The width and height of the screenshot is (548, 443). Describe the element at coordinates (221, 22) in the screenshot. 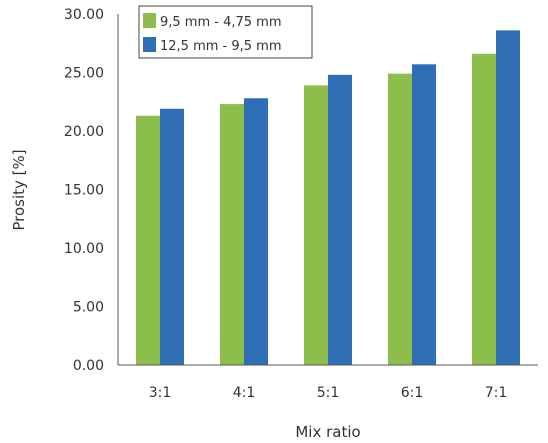

I see `legend-label-series-1: 9,5 mm - 4,75 mm` at that location.